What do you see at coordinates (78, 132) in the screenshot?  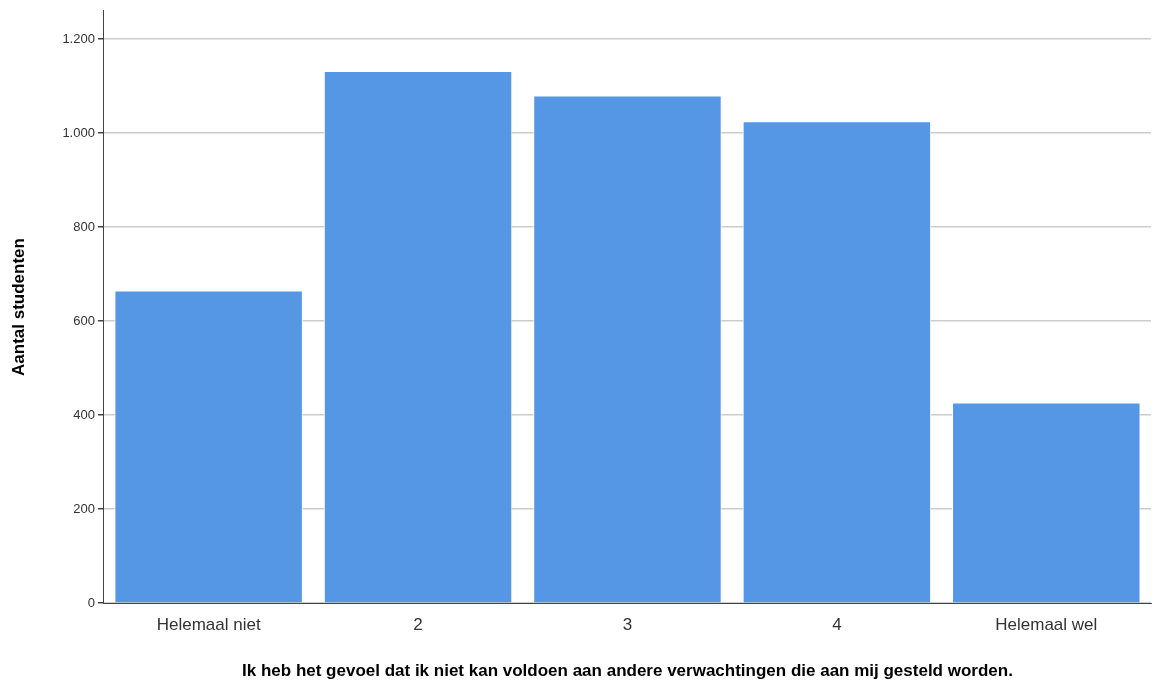 I see `y-tick-label: 1.000` at bounding box center [78, 132].